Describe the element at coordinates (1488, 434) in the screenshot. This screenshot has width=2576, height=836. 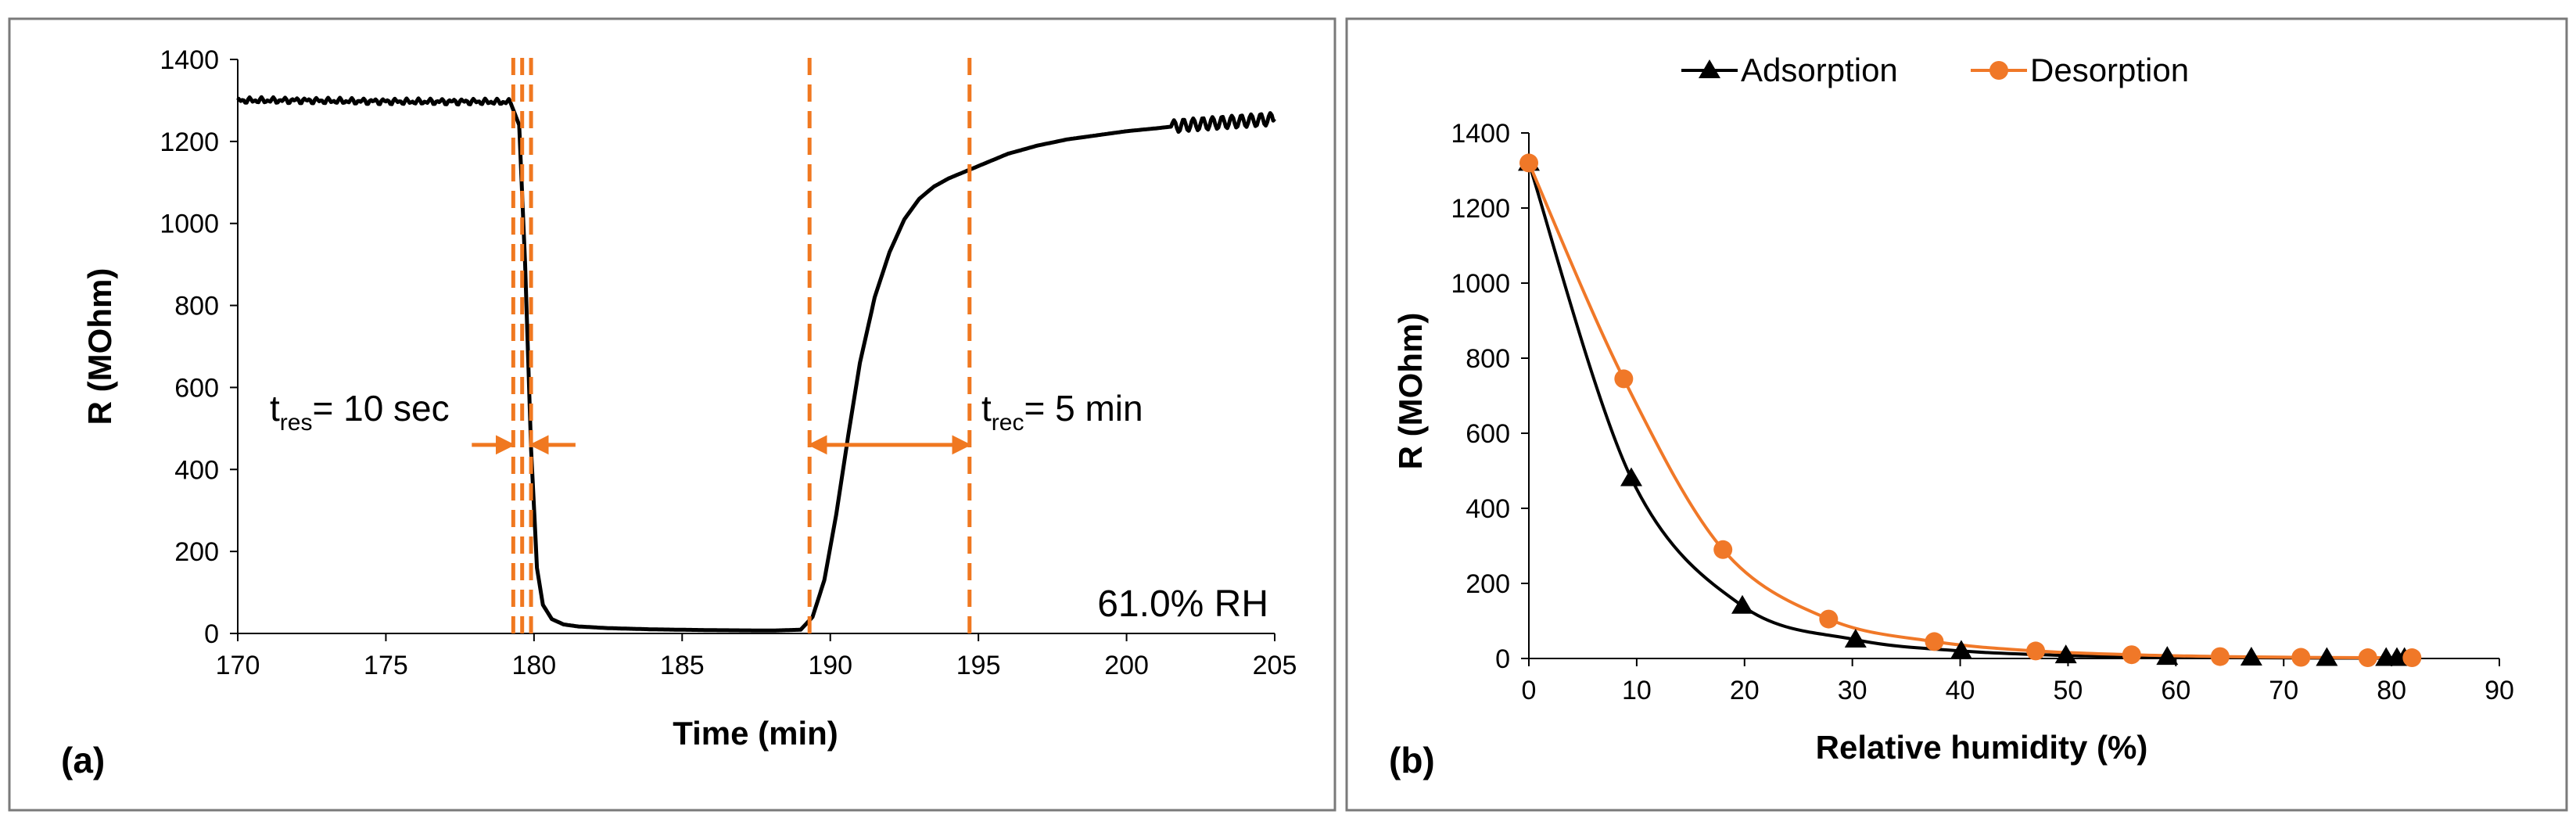
I see `panel-b-y-tick-label: 600` at that location.